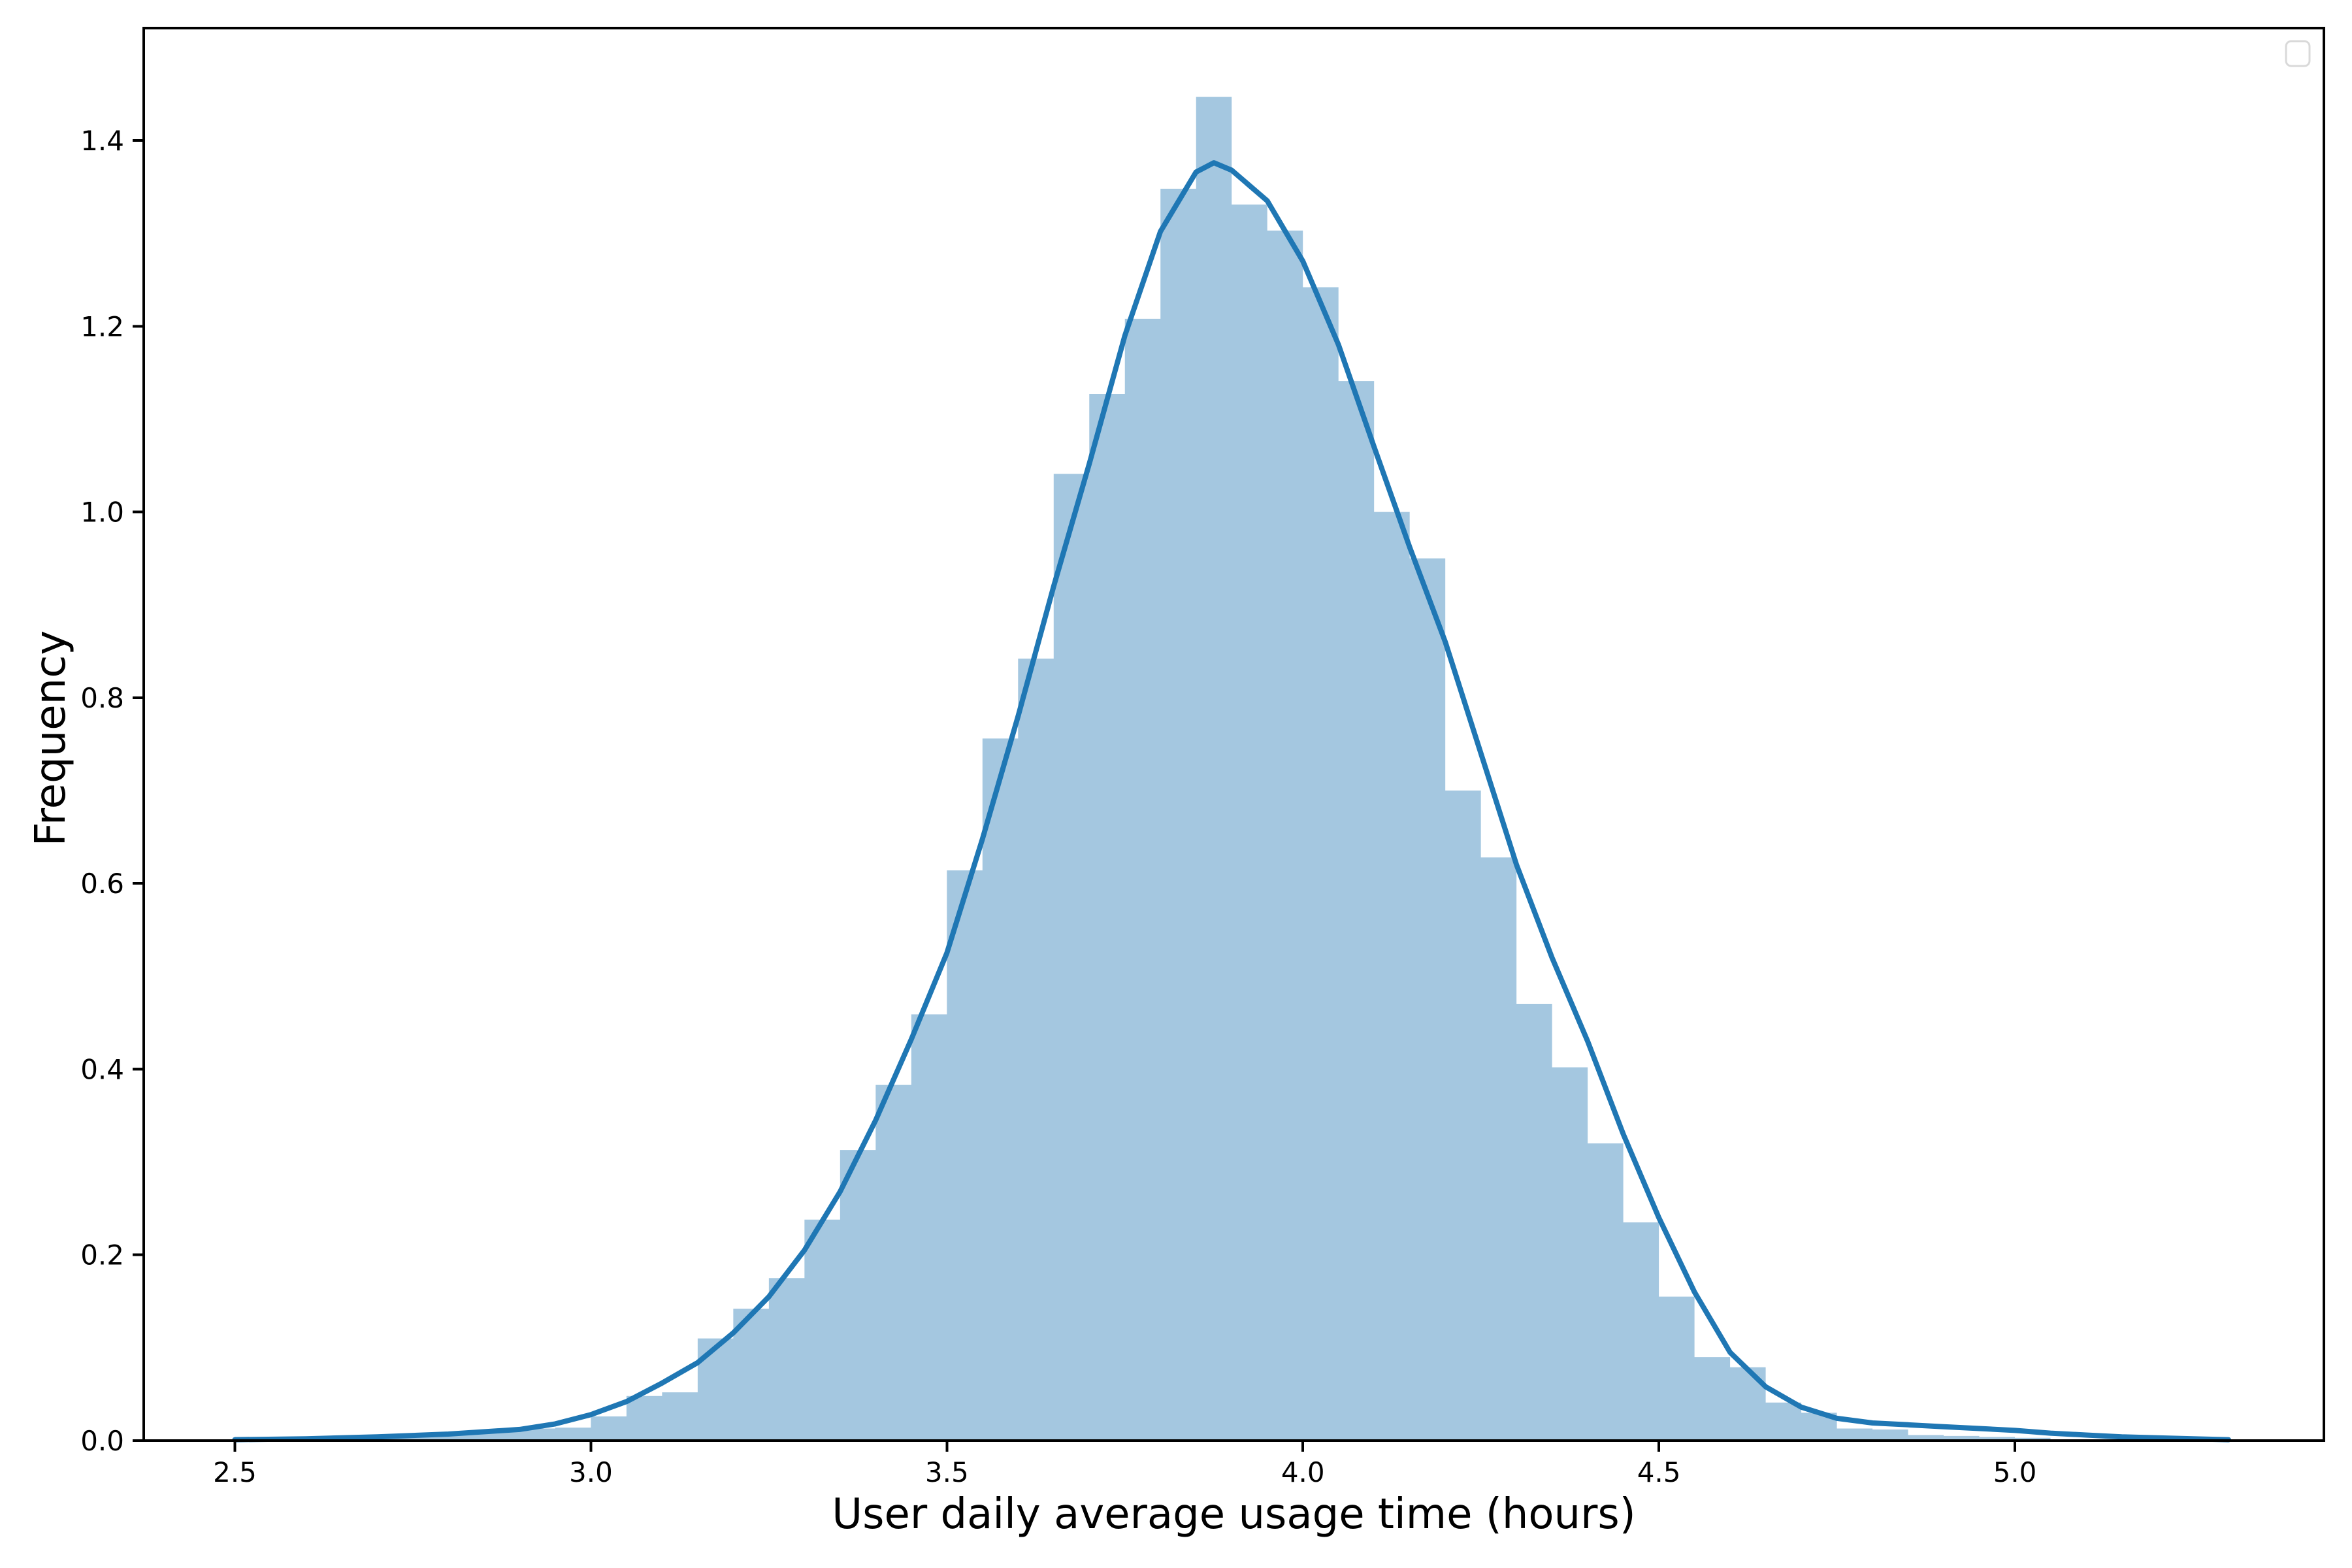  Describe the element at coordinates (1303, 1472) in the screenshot. I see `x-tick-label: 4.0` at that location.